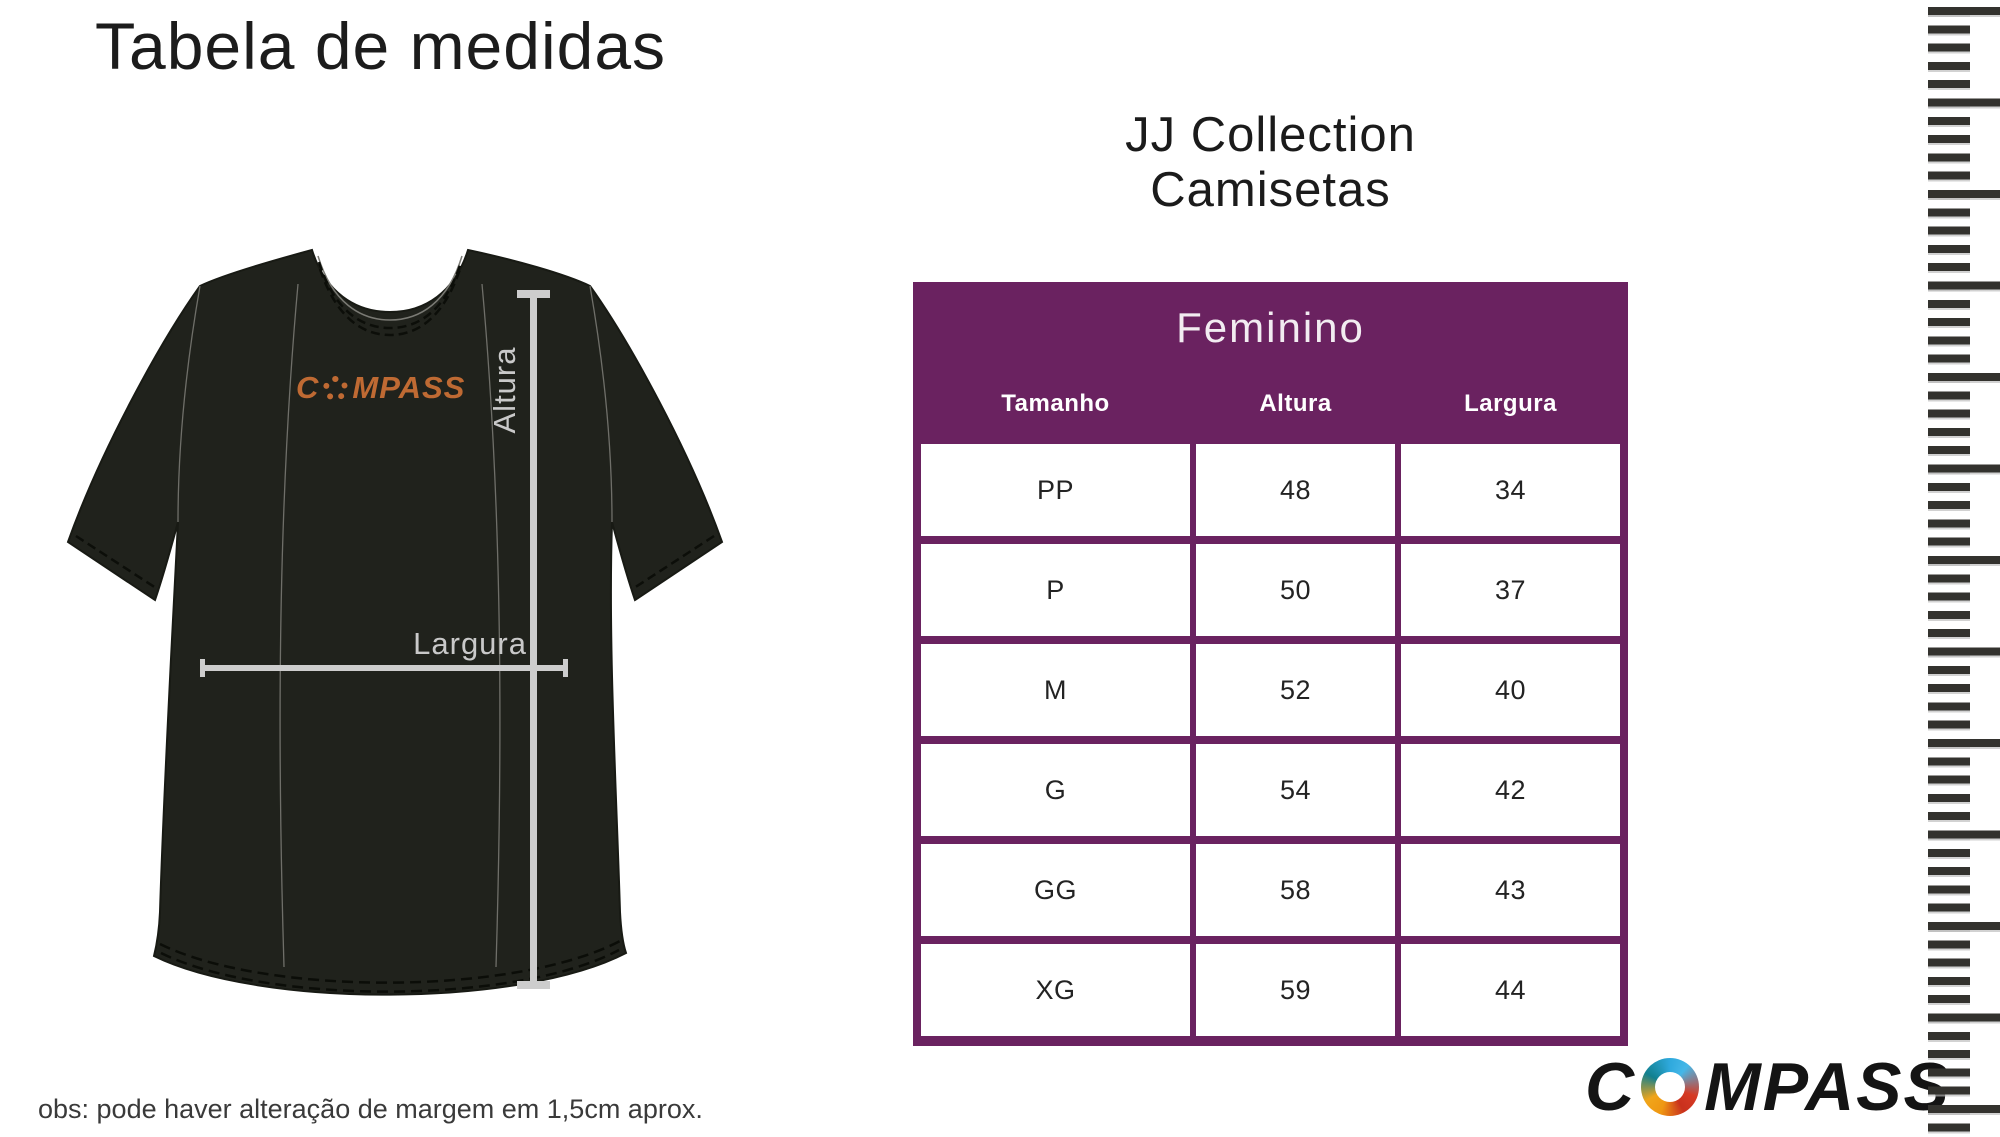 The width and height of the screenshot is (2000, 1137). Describe the element at coordinates (1295, 690) in the screenshot. I see `table-cell-height: 52` at that location.